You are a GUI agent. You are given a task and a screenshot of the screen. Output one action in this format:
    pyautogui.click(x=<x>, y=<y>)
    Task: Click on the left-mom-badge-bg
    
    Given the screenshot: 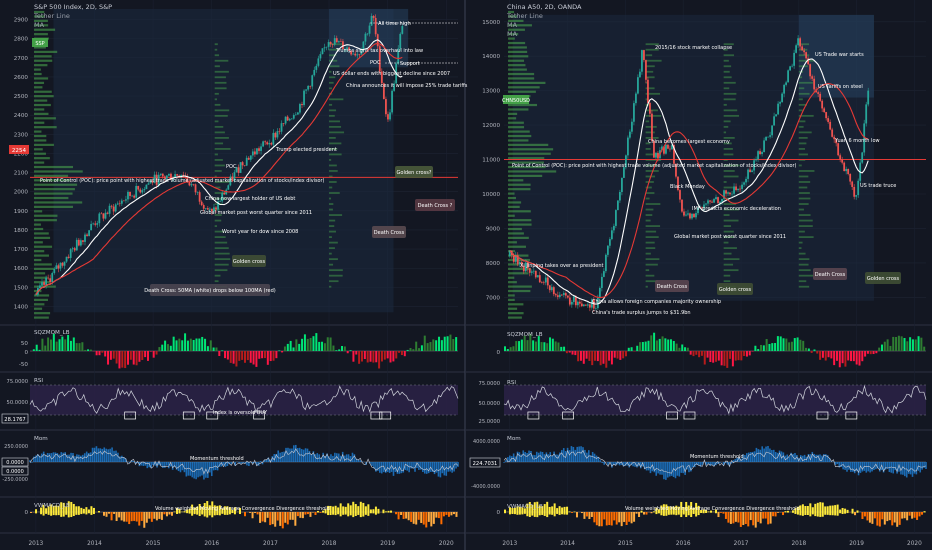 What is the action you would take?
    pyautogui.click(x=15, y=471)
    